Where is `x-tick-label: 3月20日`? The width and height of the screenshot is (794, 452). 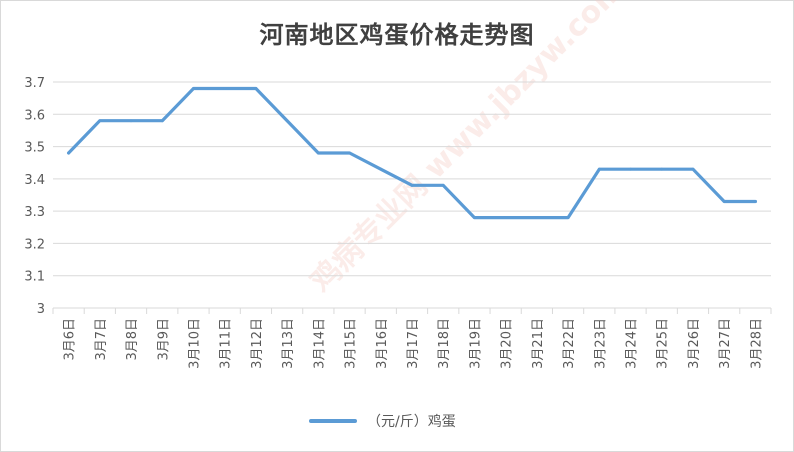 x-tick-label: 3月20日 is located at coordinates (507, 343).